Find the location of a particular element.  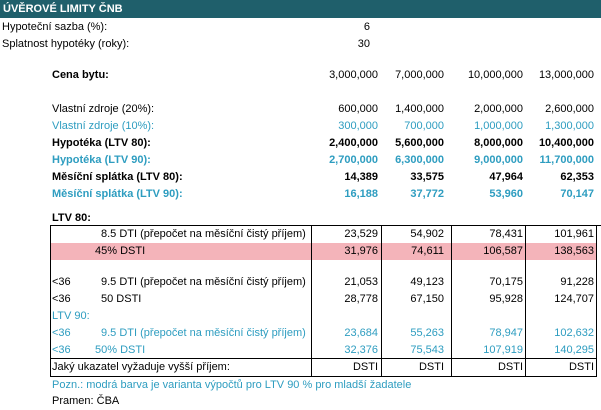

cell: 1,300,000 is located at coordinates (569, 126).